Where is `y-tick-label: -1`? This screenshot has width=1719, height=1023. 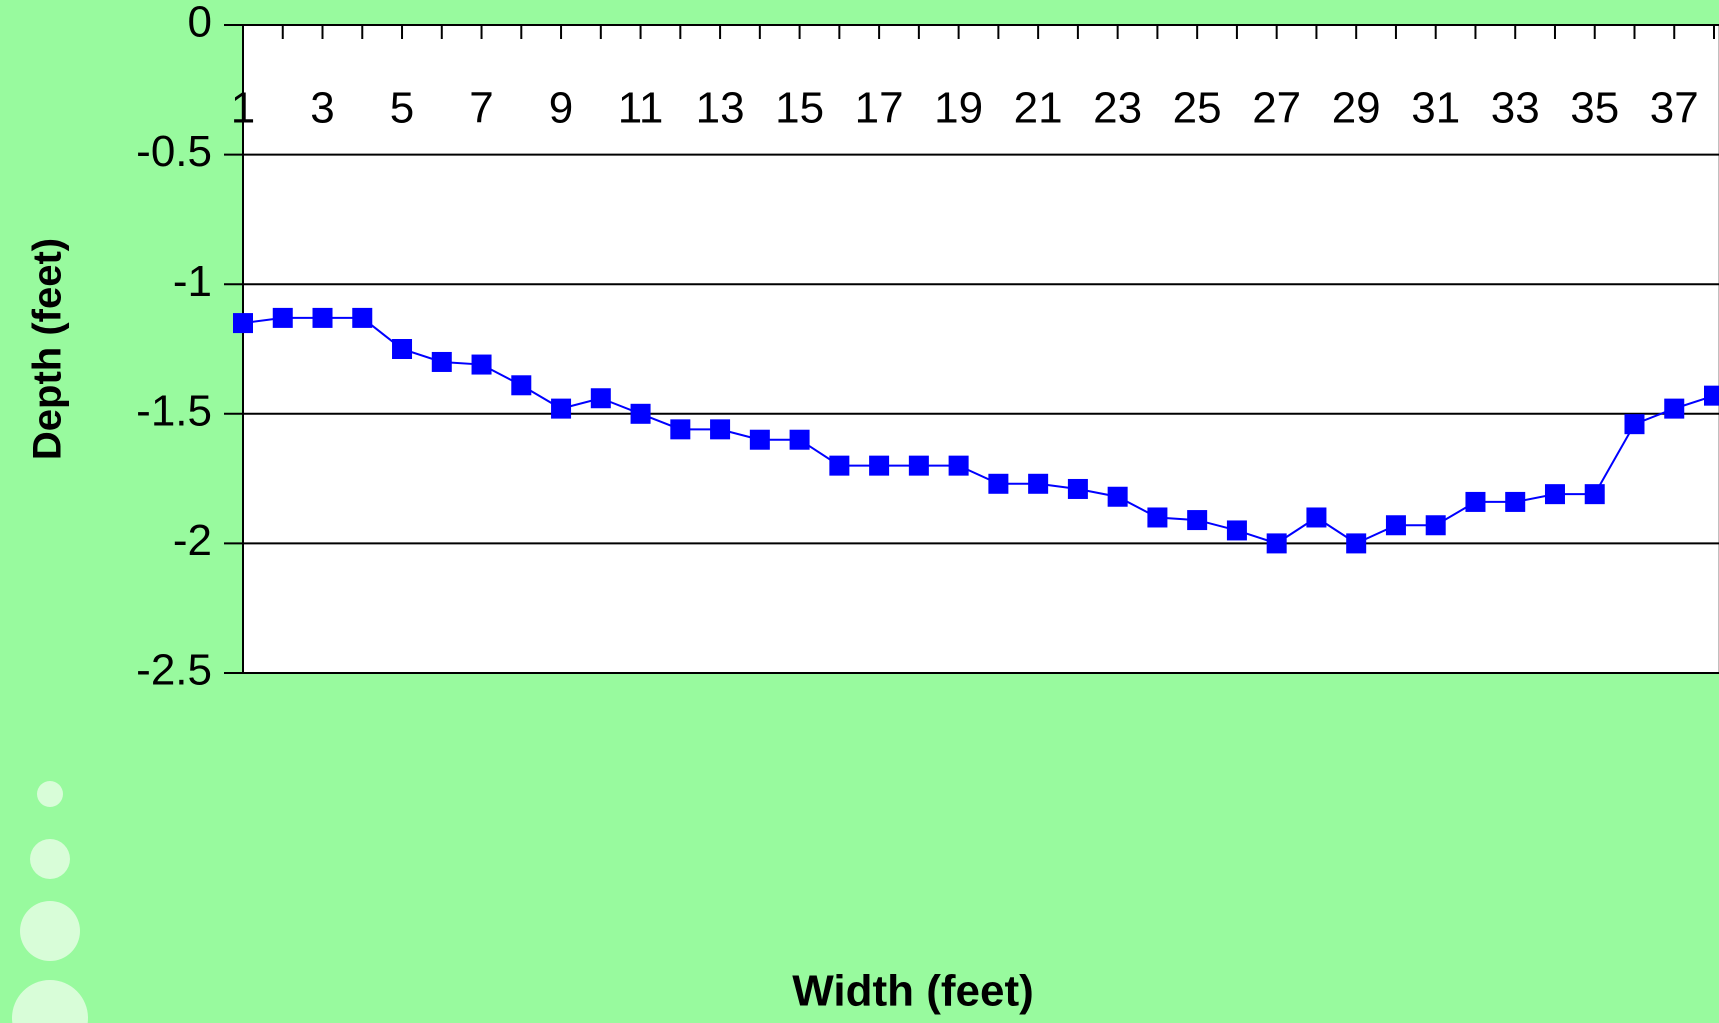 y-tick-label: -1 is located at coordinates (192, 281).